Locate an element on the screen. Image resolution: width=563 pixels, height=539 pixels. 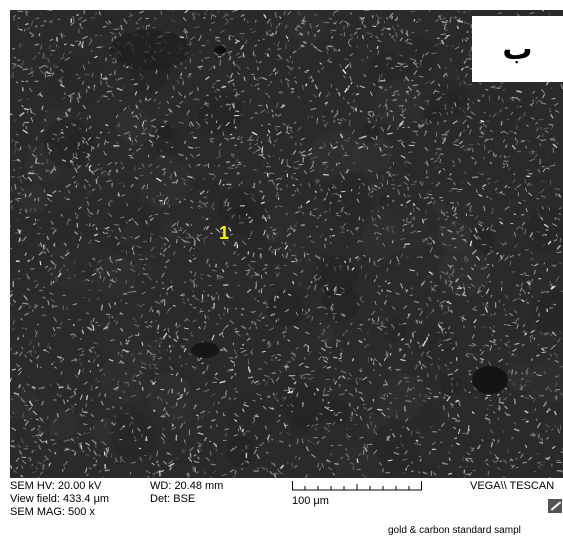
wd-readout: WD: 20.48 mm is located at coordinates (187, 486).